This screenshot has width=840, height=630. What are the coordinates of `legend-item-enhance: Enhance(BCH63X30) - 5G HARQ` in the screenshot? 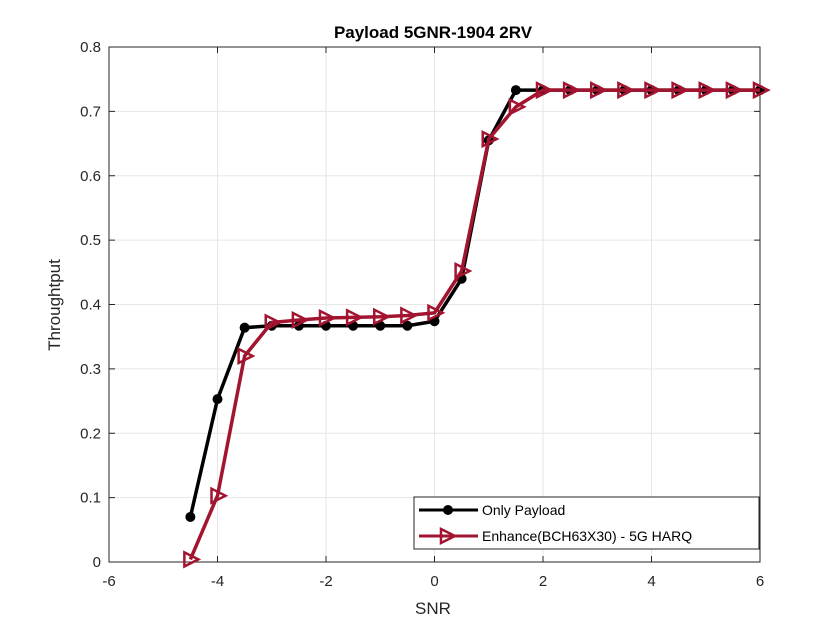 It's located at (555, 536).